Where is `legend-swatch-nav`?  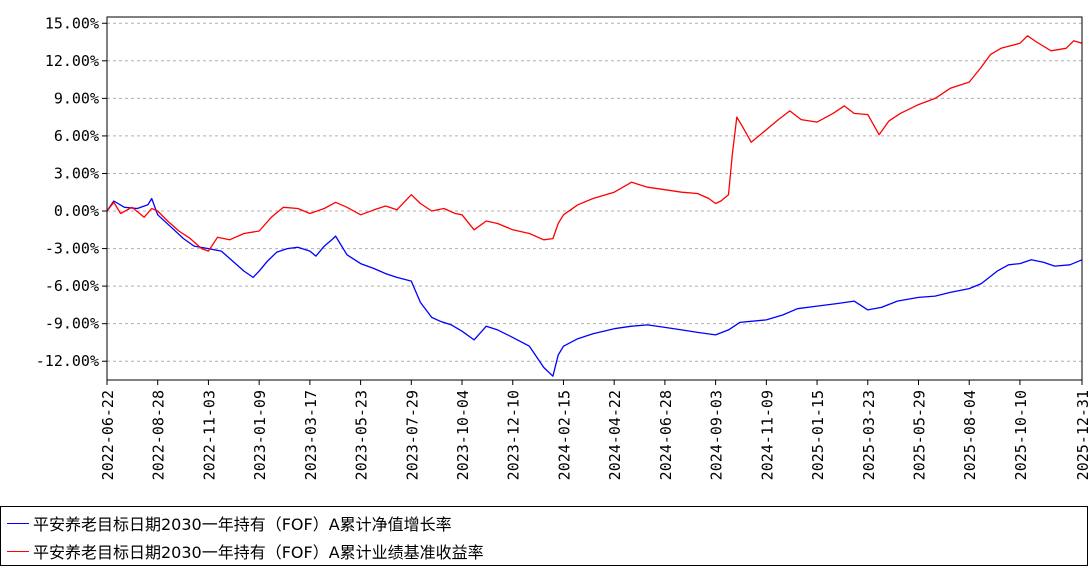 legend-swatch-nav is located at coordinates (18, 523).